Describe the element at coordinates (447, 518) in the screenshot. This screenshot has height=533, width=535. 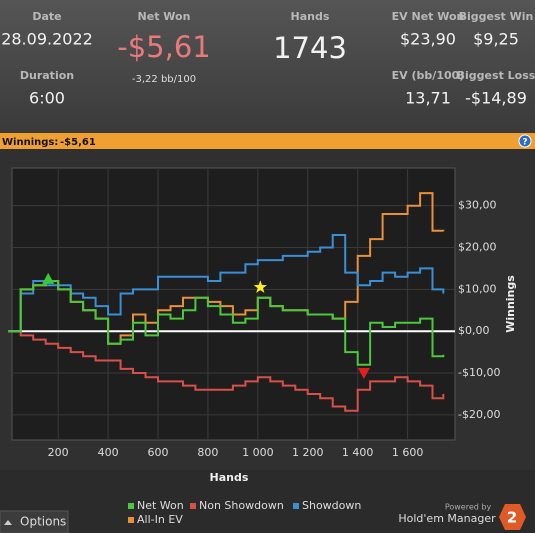
I see `brand: Hold'em Manager` at that location.